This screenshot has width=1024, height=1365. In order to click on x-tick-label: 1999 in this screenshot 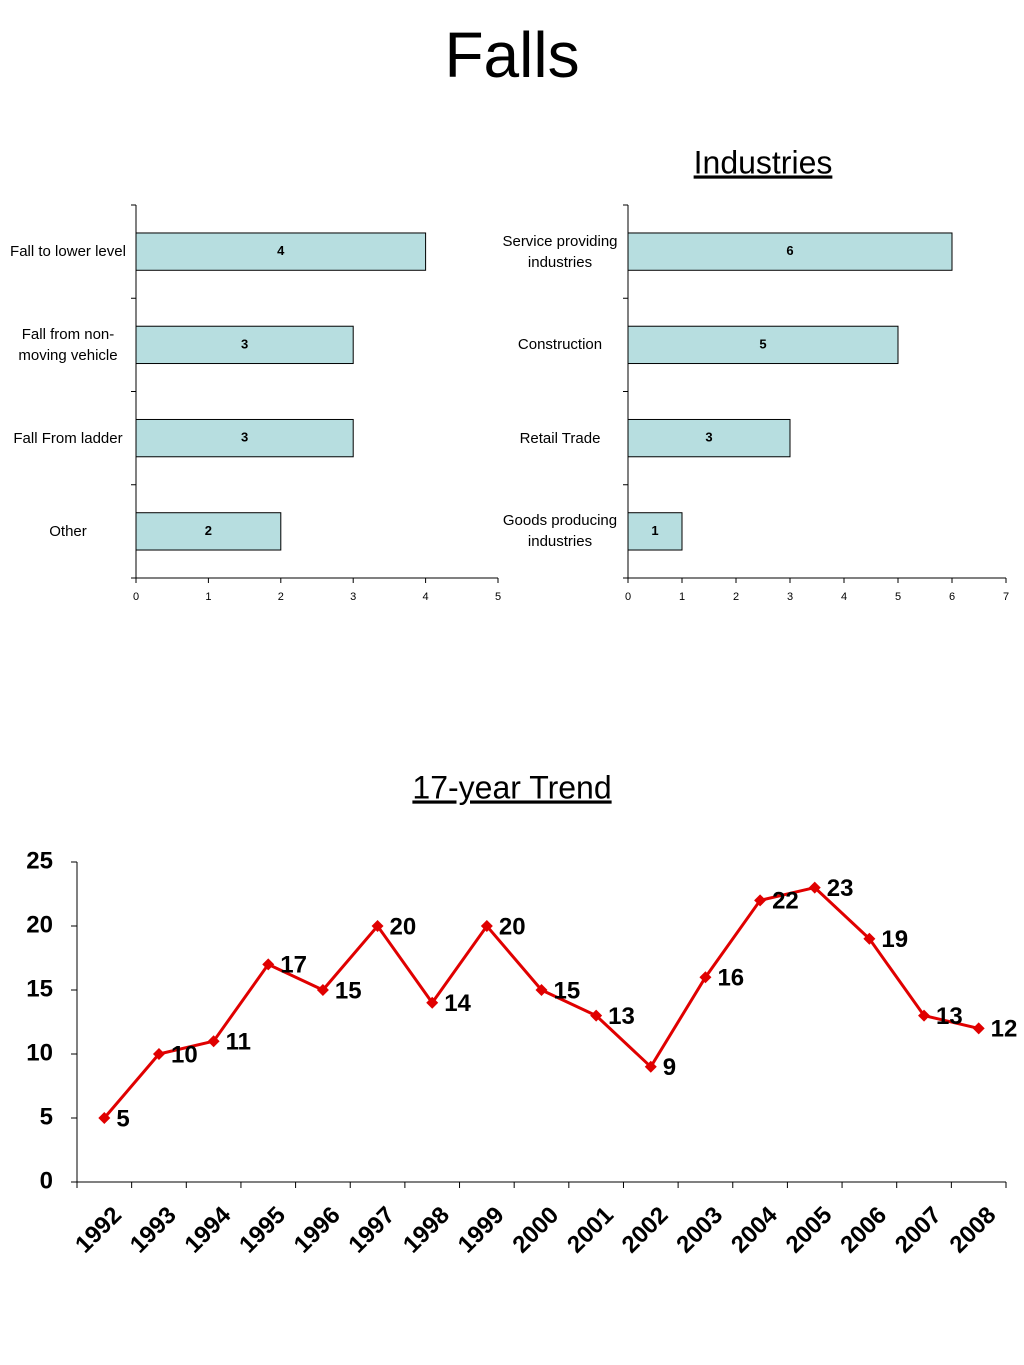, I will do `click(481, 1230)`.